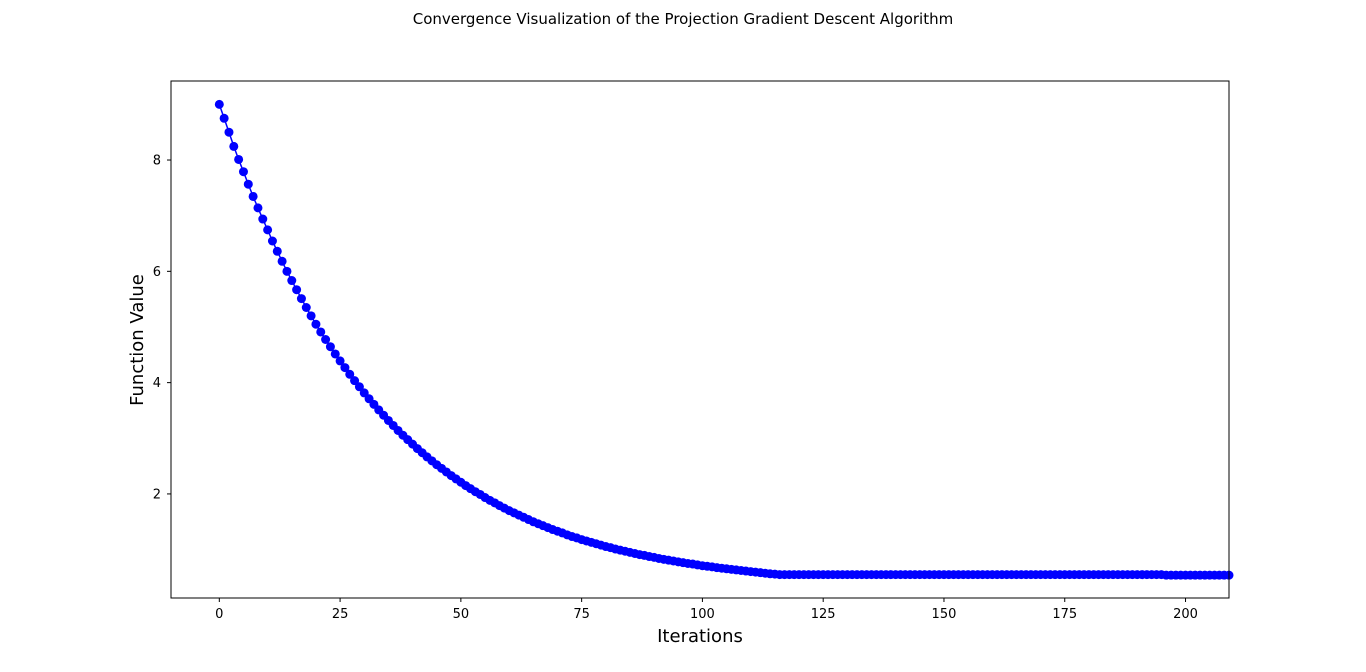 Image resolution: width=1366 pixels, height=672 pixels. I want to click on x-tick-label: 100, so click(702, 614).